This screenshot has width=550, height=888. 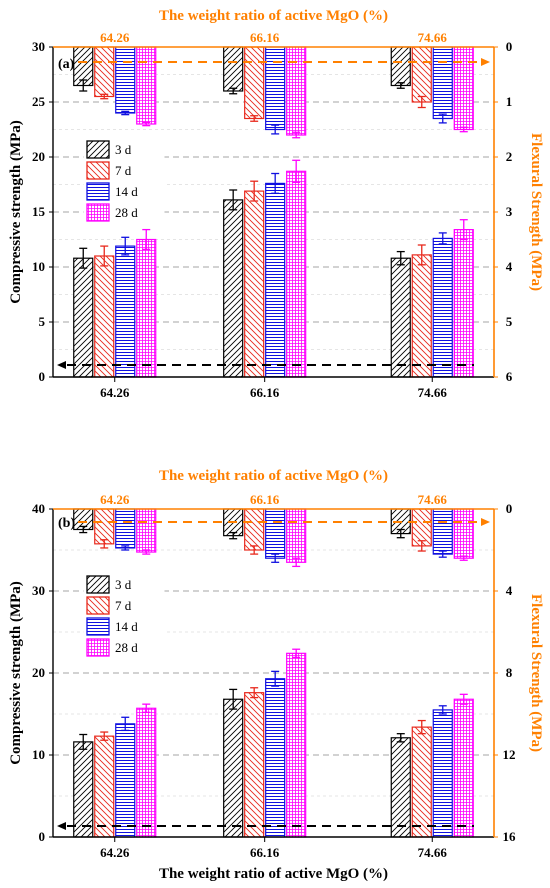 What do you see at coordinates (123, 170) in the screenshot?
I see `legend-label: 7 d` at bounding box center [123, 170].